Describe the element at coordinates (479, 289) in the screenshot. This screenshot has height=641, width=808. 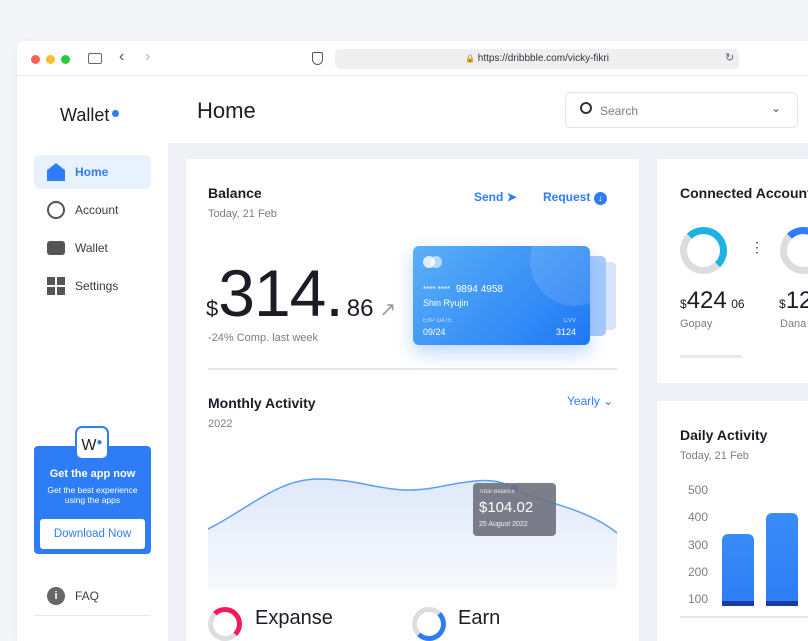
I see `card-number: 9894 4958` at that location.